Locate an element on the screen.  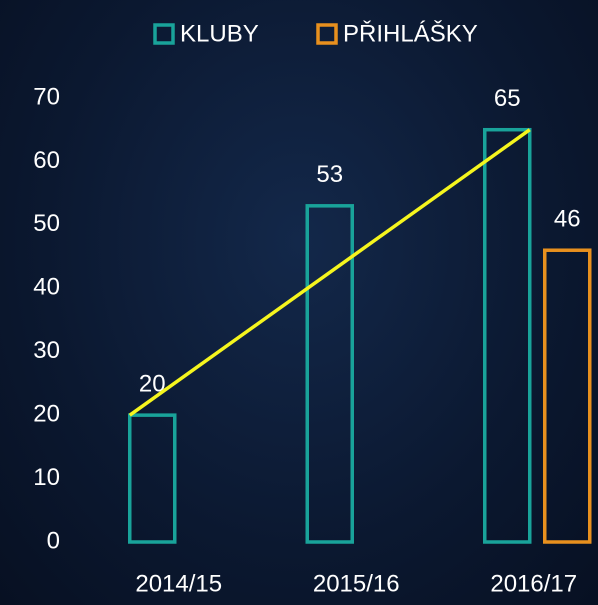
value-label: 53 is located at coordinates (329, 174).